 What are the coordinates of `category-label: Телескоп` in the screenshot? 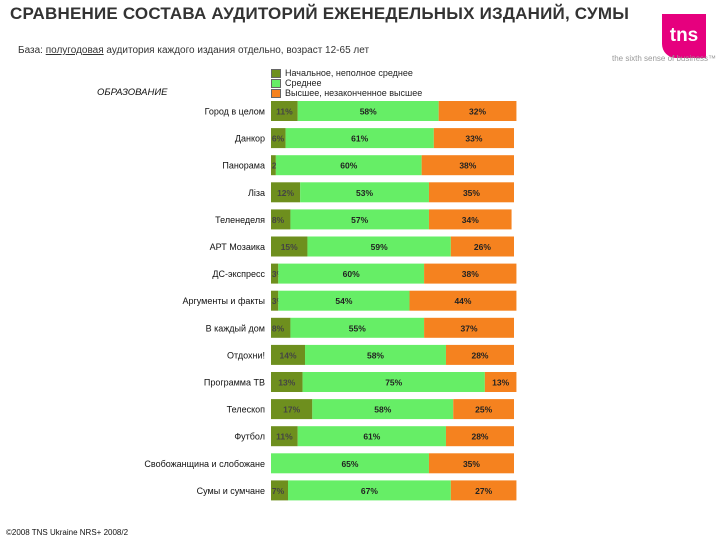 It's located at (246, 410).